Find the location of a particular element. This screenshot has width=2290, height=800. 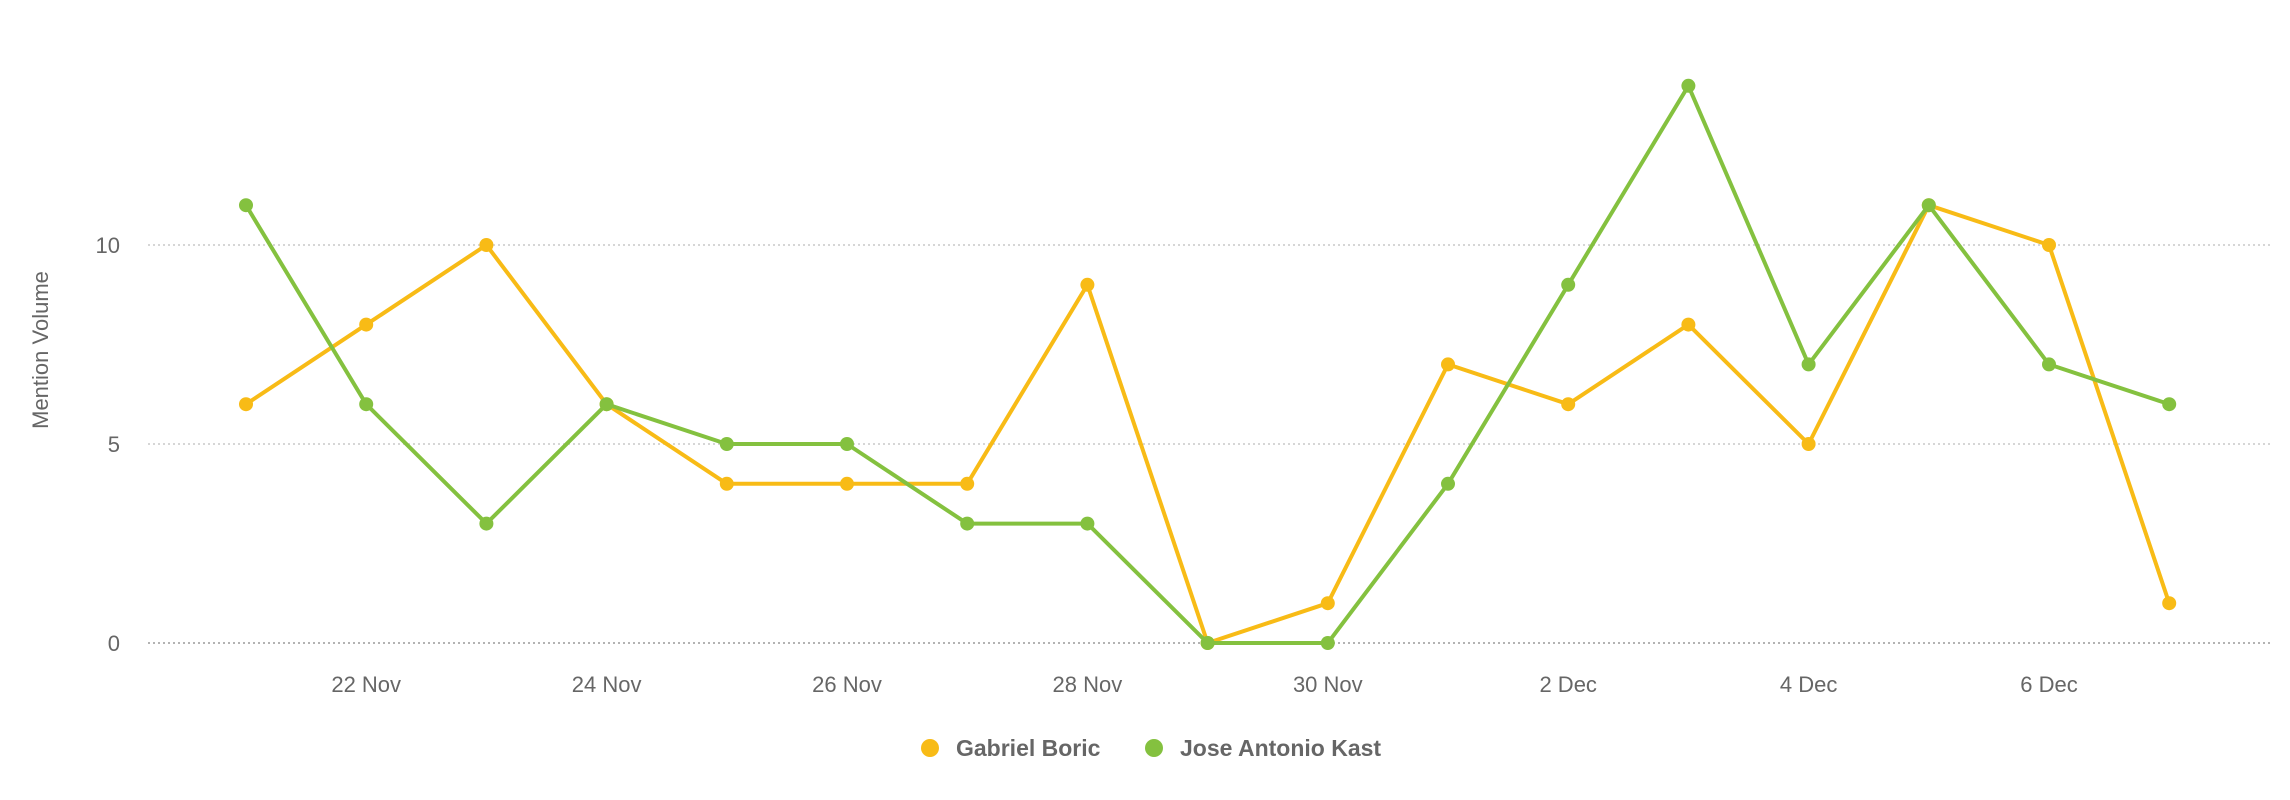

x-tick-label: 4 Dec is located at coordinates (1808, 684).